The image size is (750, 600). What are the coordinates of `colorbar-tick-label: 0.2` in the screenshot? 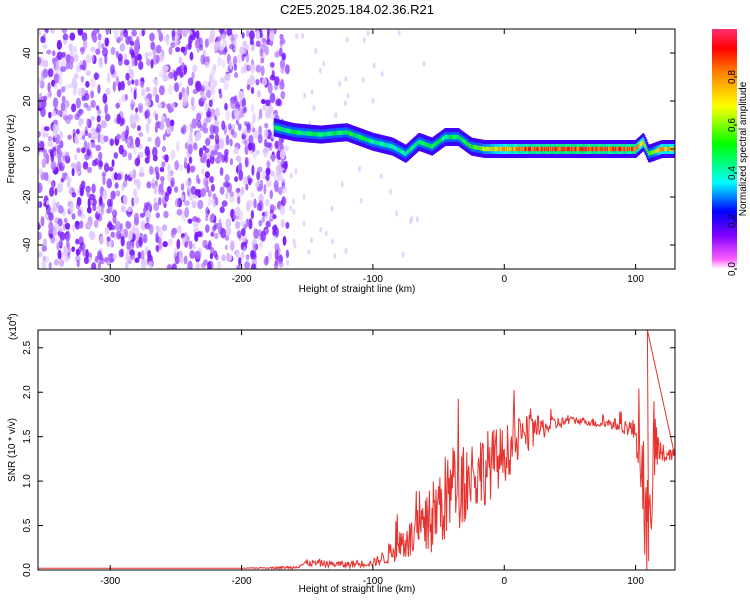 It's located at (732, 221).